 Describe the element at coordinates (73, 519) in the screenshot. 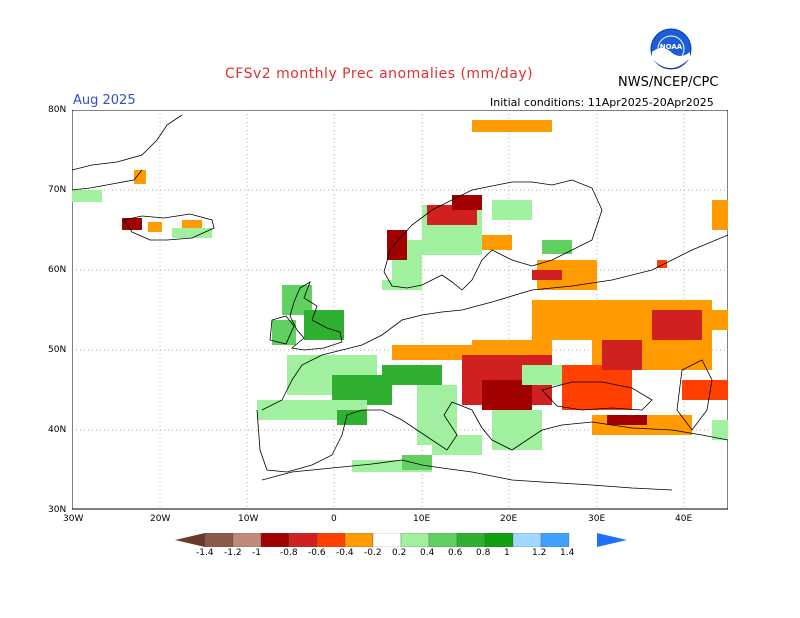

I see `lon-label-30w: 30W` at that location.